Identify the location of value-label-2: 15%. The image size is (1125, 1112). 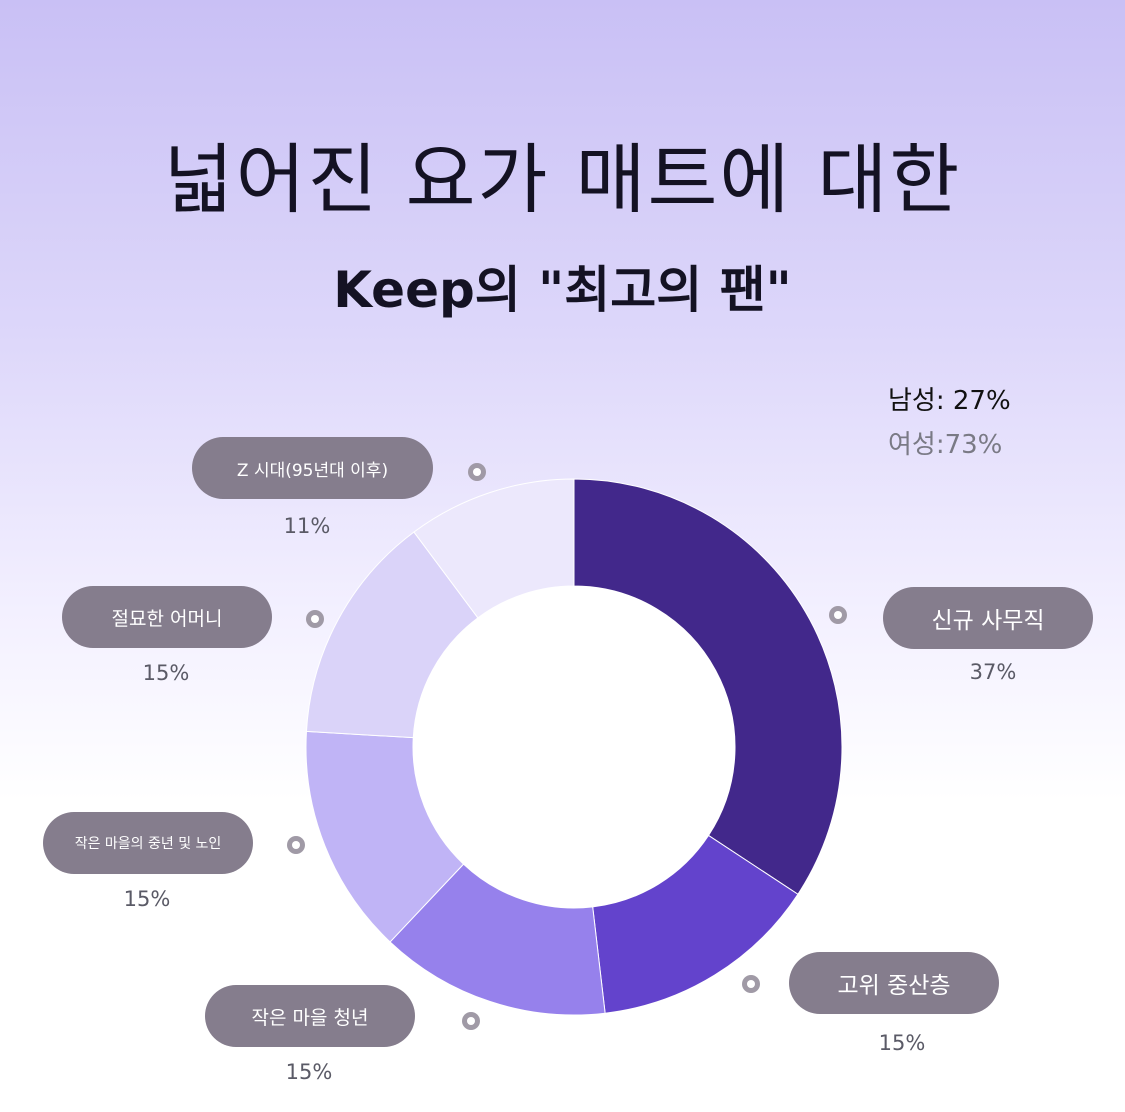
(309, 1072).